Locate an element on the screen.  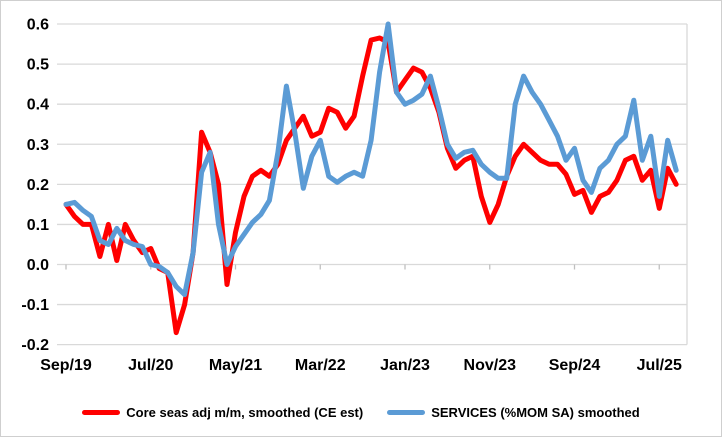
x-tick-label: May/21 is located at coordinates (235, 365).